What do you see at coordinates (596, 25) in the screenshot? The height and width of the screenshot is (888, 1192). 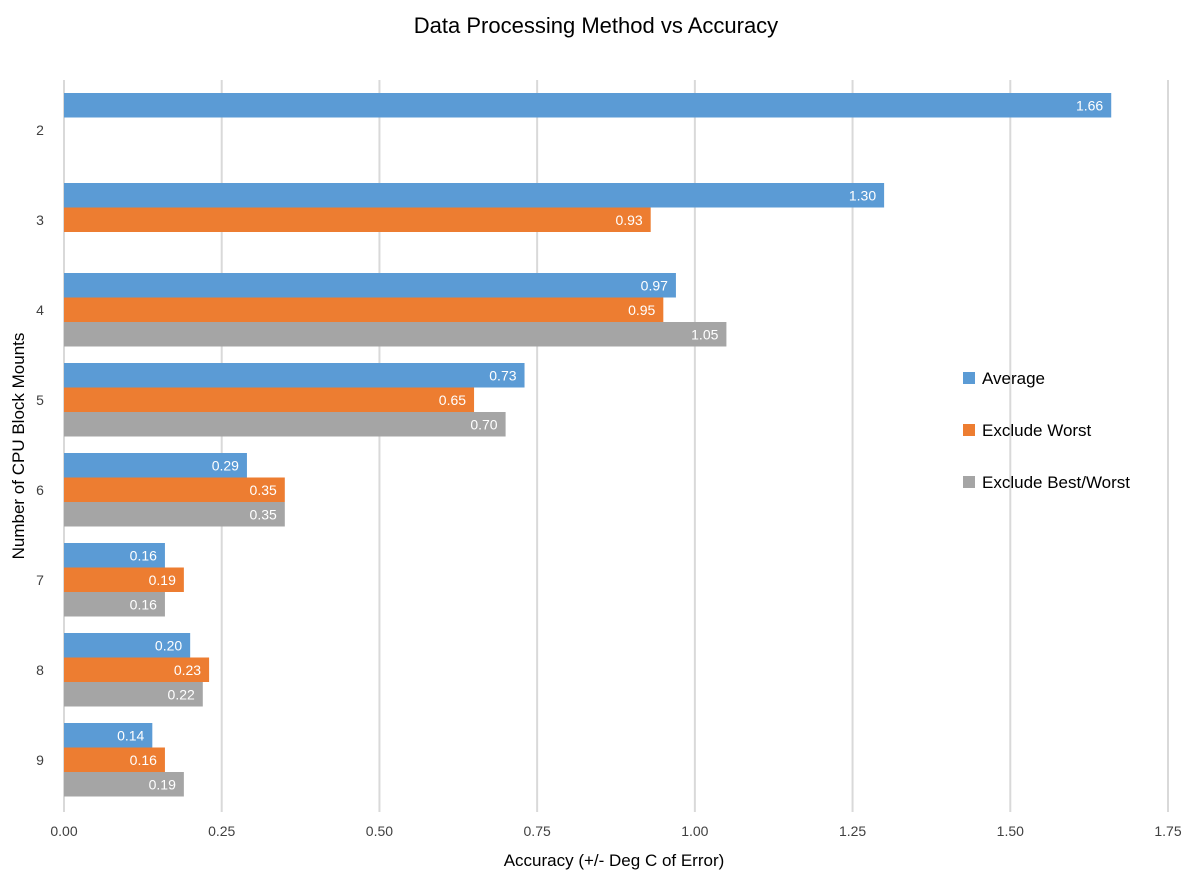 I see `chart-title: Data Processing Method vs Accuracy` at bounding box center [596, 25].